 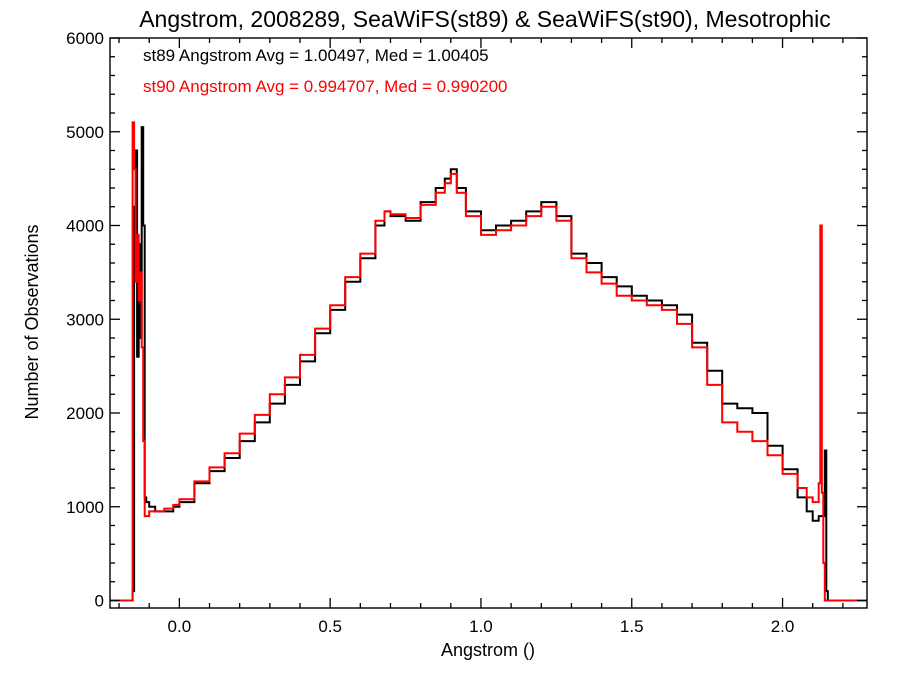 What do you see at coordinates (85, 132) in the screenshot?
I see `y-tick-label: 5000` at bounding box center [85, 132].